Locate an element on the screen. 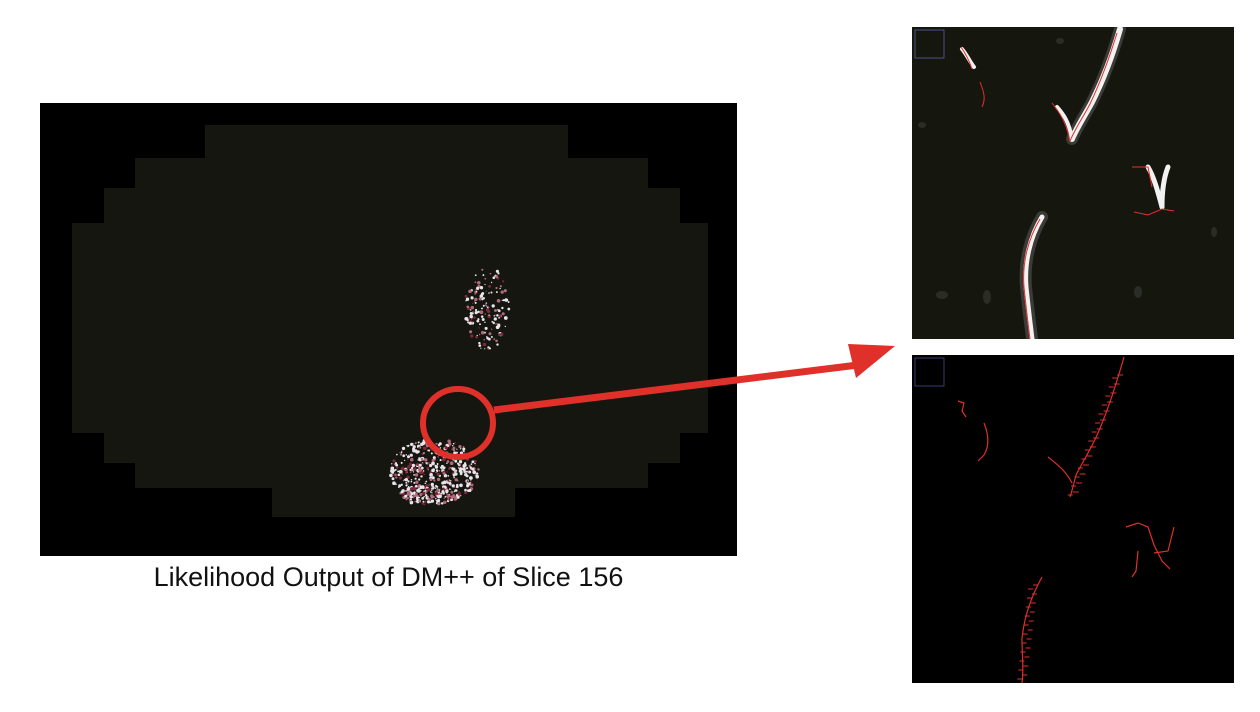  background-blobs is located at coordinates (1067, 171).